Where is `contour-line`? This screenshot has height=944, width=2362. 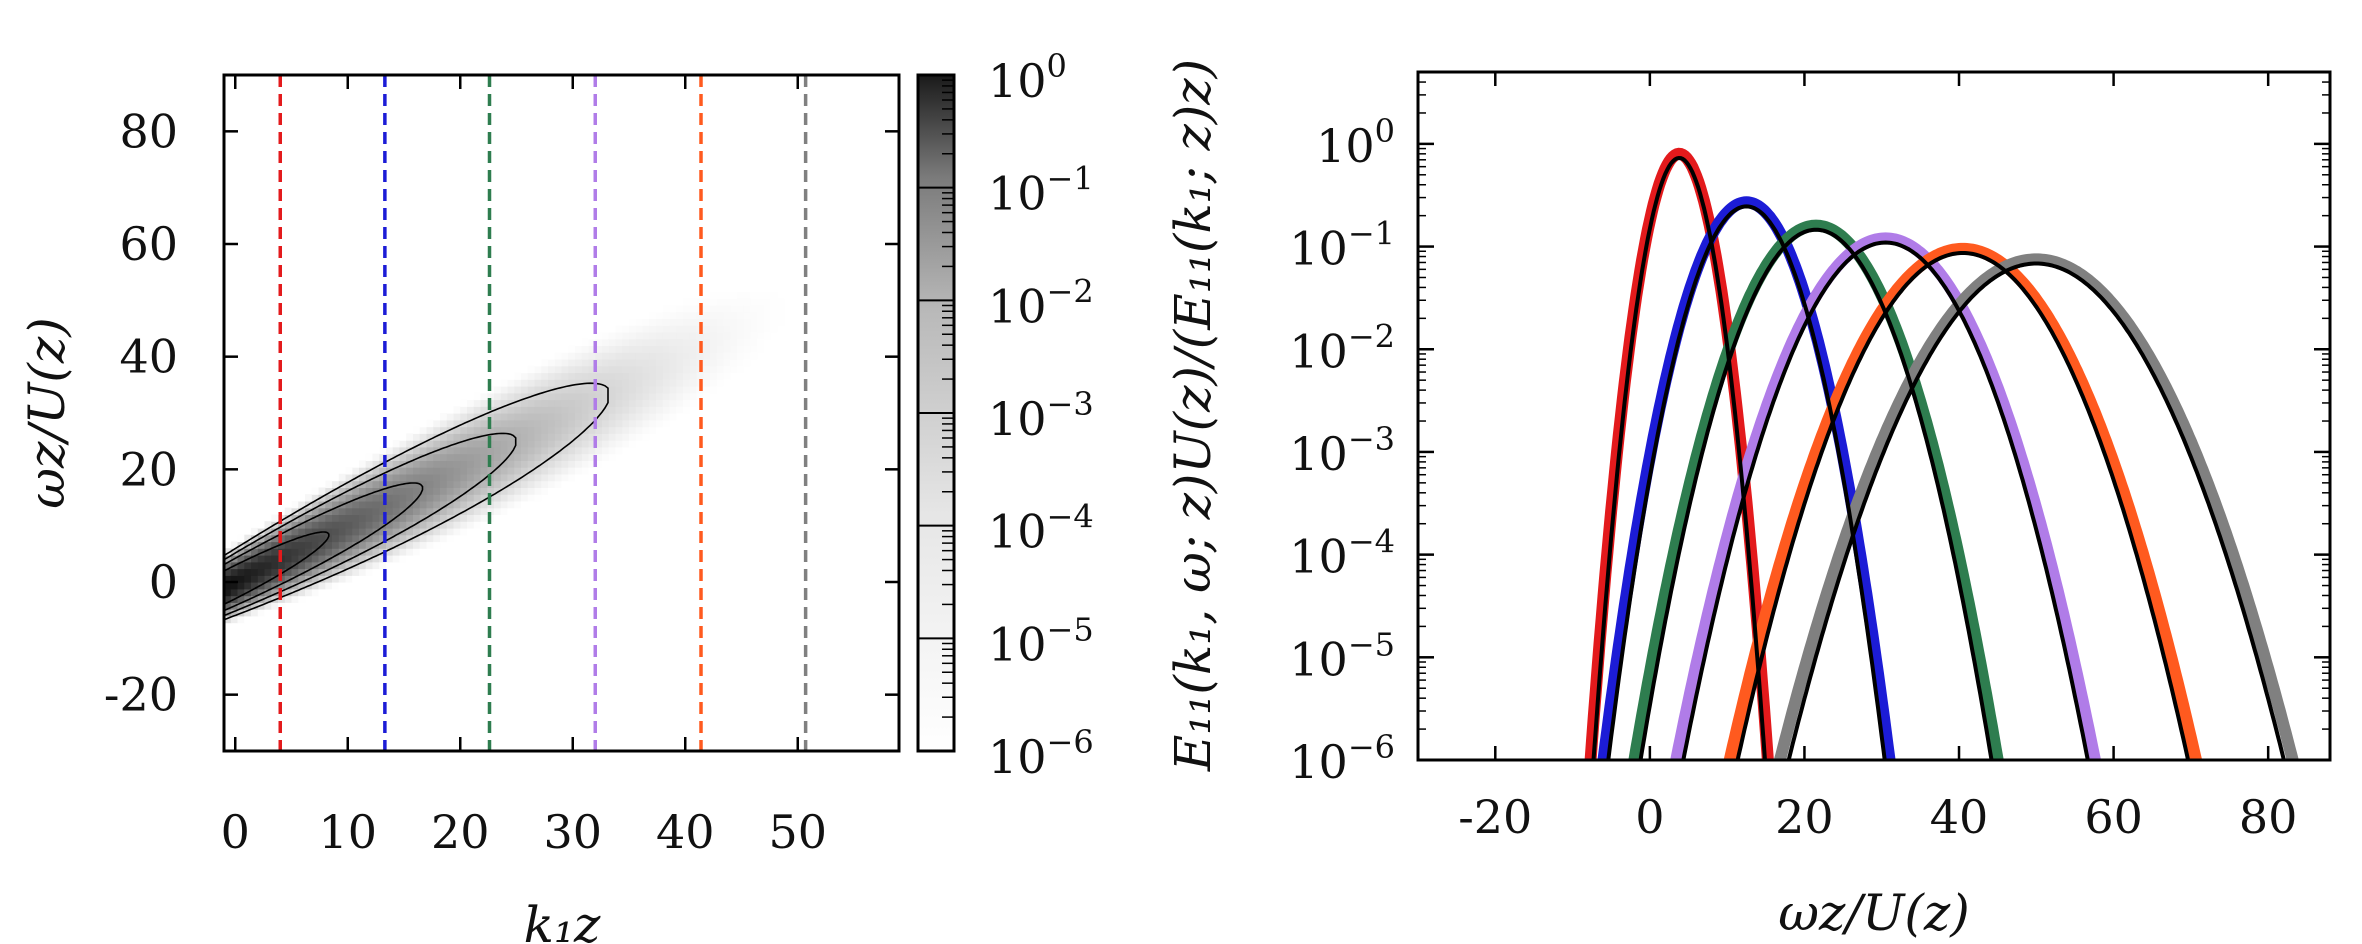
contour-line is located at coordinates (416, 501).